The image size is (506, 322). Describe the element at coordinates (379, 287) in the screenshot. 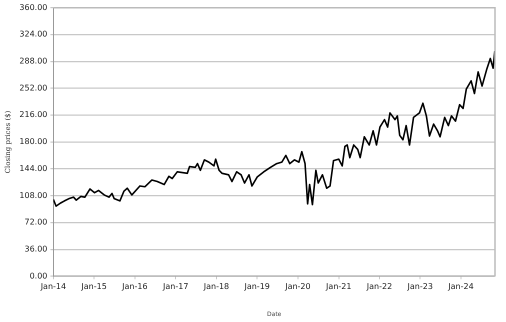

I see `x-tick-label: Jan-22` at that location.